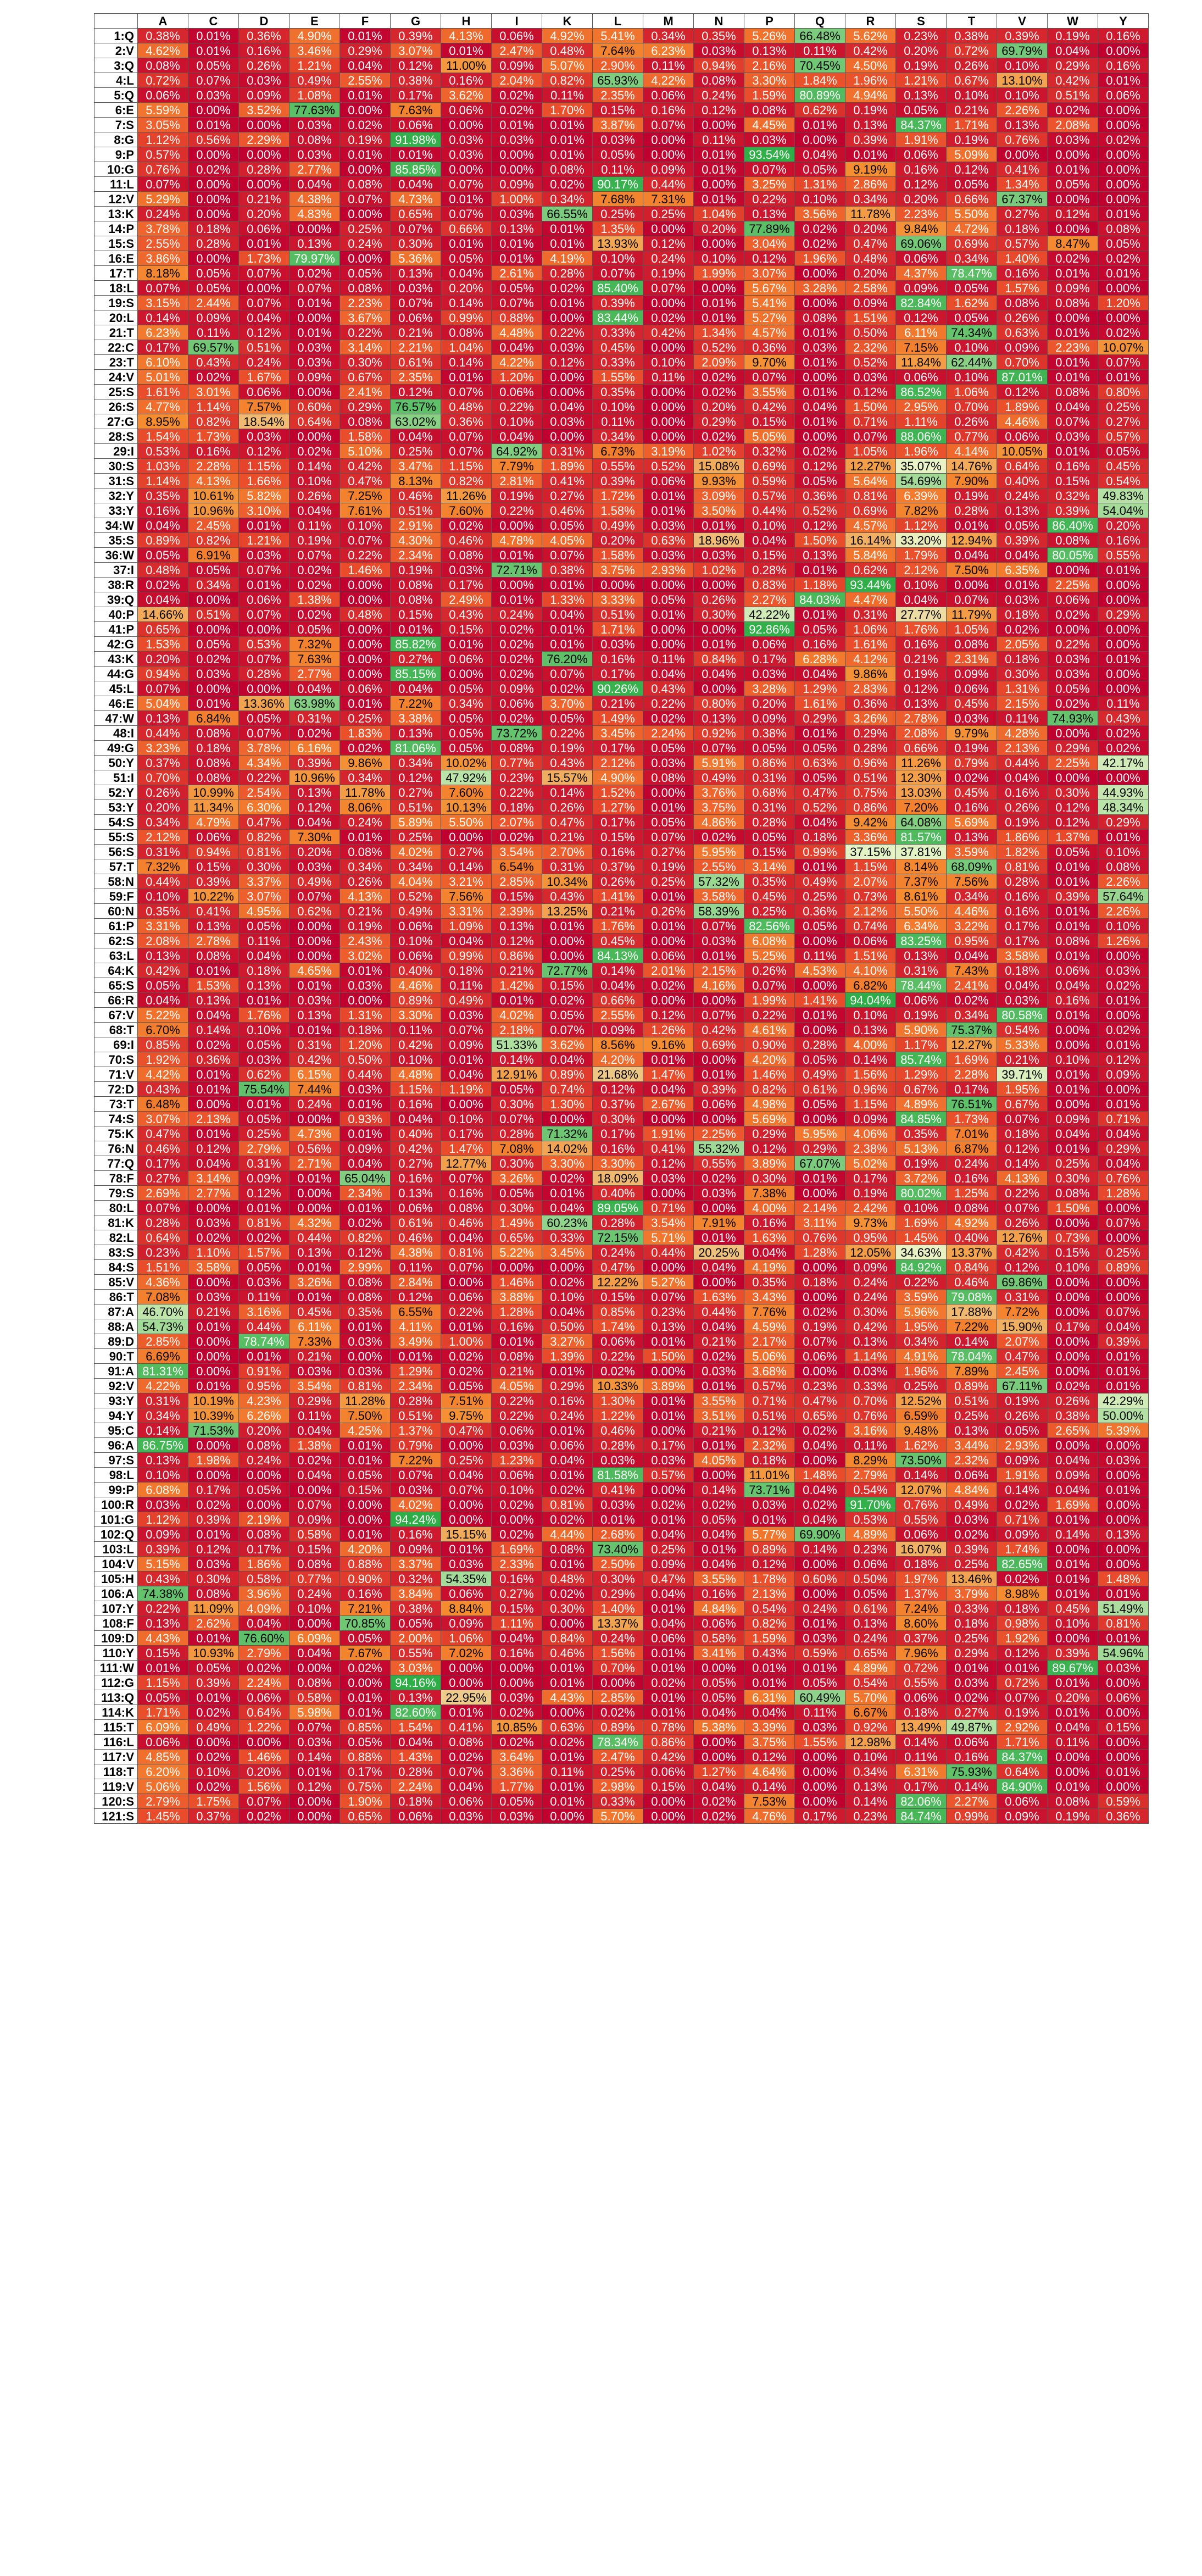 The image size is (1202, 2576). I want to click on heatmap-cell: 4.00%, so click(770, 1207).